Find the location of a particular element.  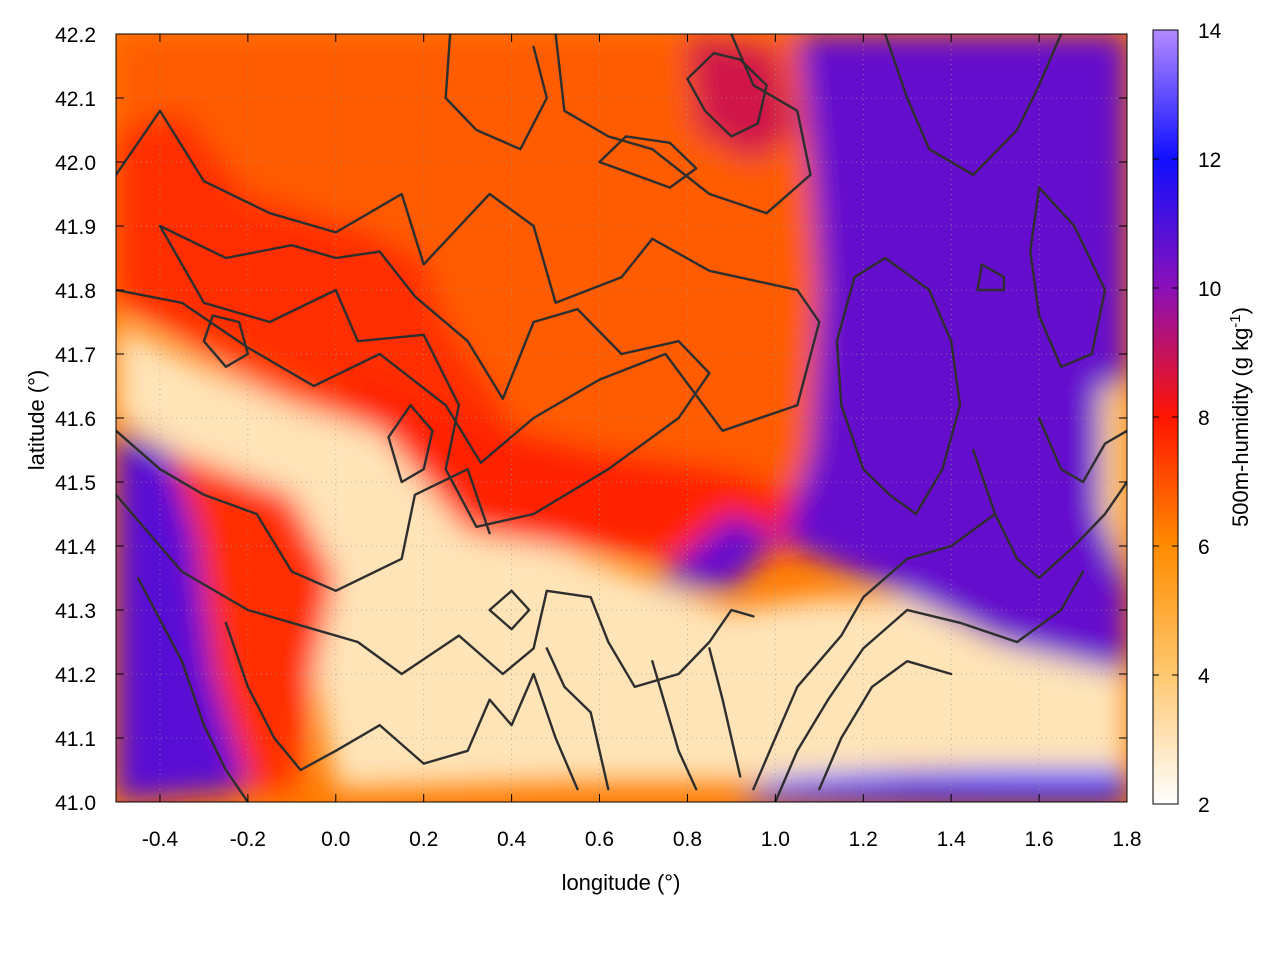

y-axis-label: latitude (°) is located at coordinates (36, 420).